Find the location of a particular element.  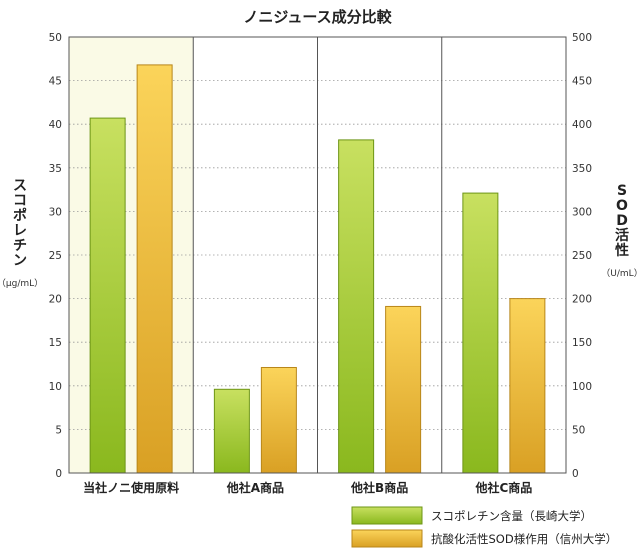

axis-title-char: コ is located at coordinates (20, 201).